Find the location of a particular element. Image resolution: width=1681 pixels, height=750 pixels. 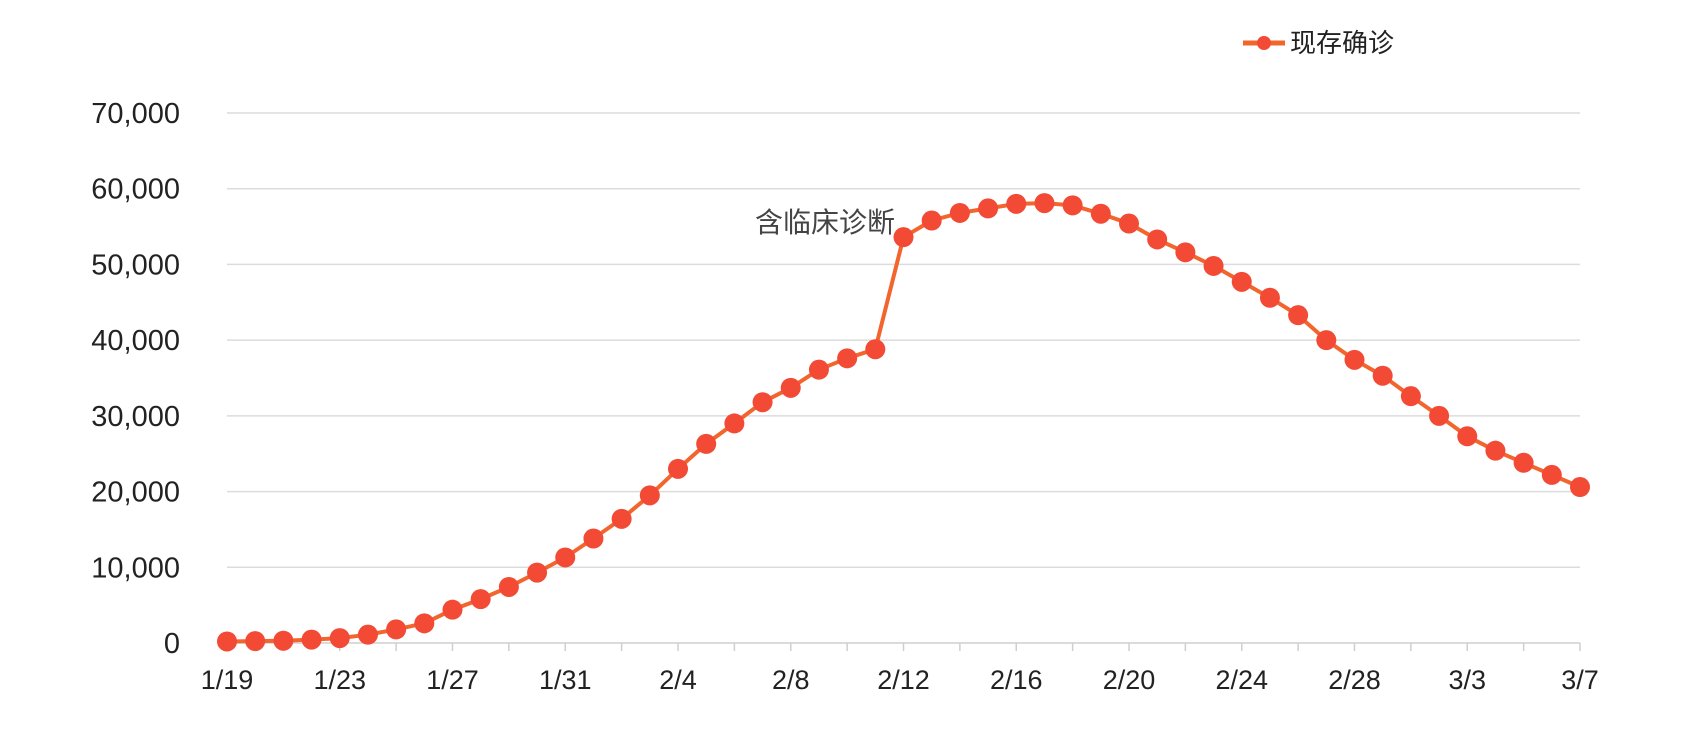

x-tick-label: 1/19 is located at coordinates (227, 680).